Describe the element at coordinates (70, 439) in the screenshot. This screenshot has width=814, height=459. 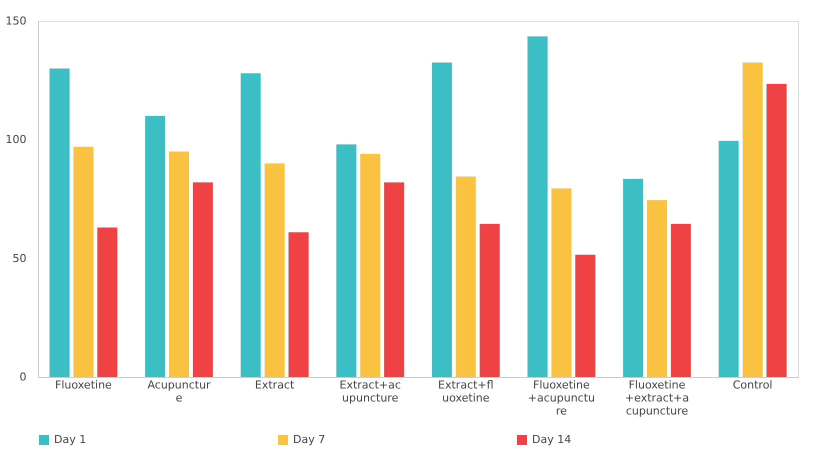
I see `legend-label: Day 1` at that location.